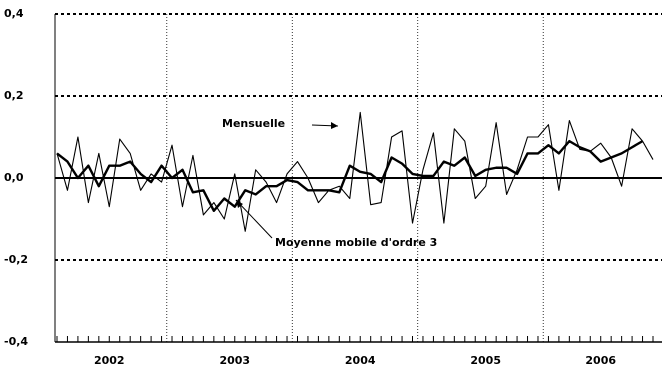 The image size is (670, 369). I want to click on annotation: Mensuelle, so click(253, 123).